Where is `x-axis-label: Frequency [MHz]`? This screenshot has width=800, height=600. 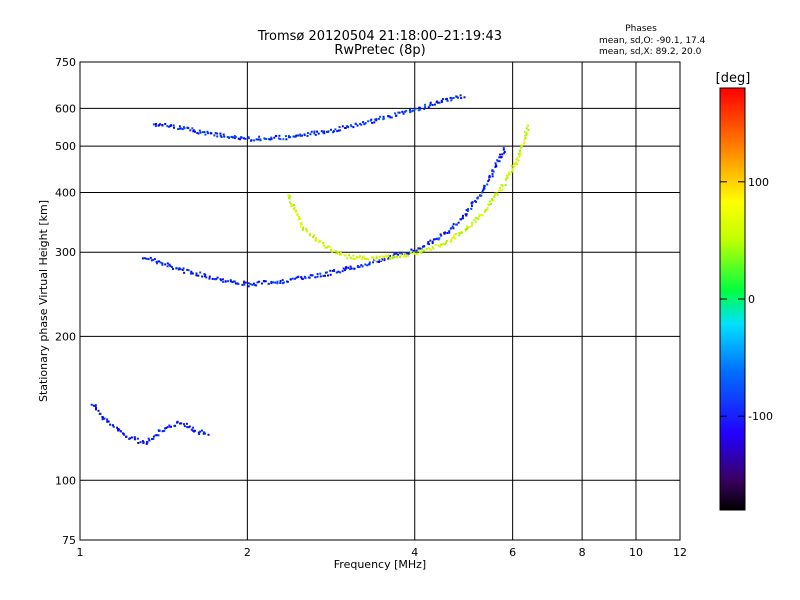 x-axis-label: Frequency [MHz] is located at coordinates (380, 564).